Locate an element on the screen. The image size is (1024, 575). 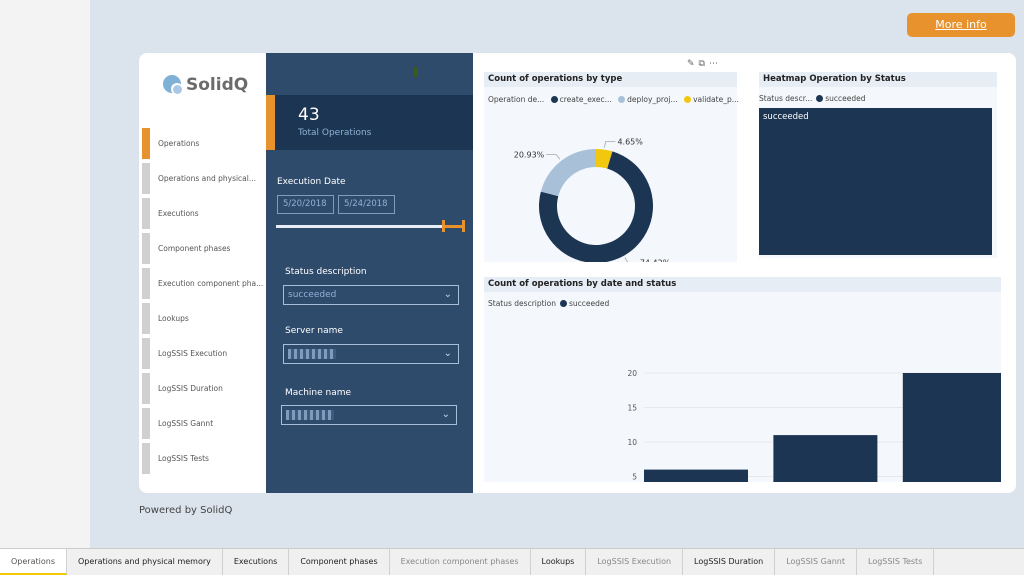
donut-chart: 4.65% 74.42% 20.93% is located at coordinates (592, 200).